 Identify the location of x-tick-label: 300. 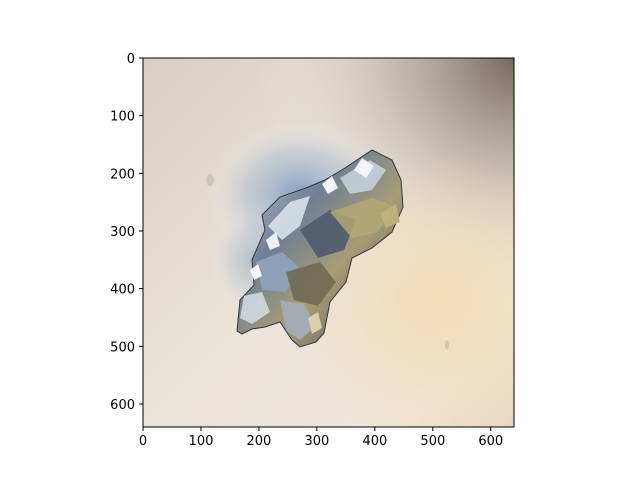
(316, 441).